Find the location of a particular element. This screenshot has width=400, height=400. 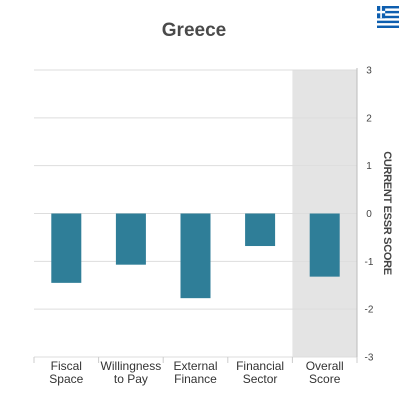

y-tick-label: -2 is located at coordinates (369, 310).